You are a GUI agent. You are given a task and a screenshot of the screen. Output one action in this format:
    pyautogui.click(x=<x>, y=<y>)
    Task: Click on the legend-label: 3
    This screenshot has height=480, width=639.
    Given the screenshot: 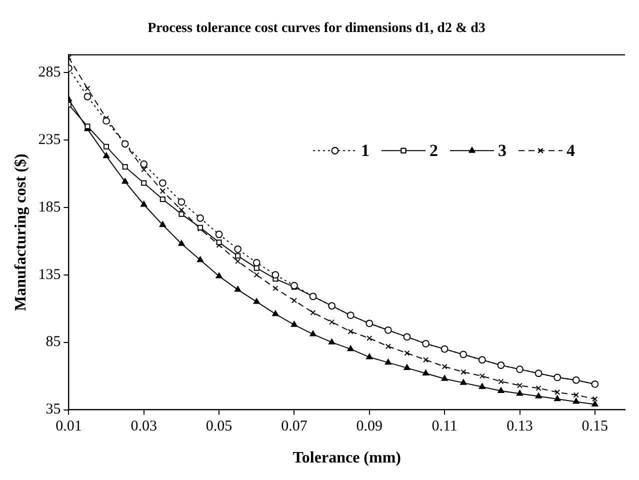 What is the action you would take?
    pyautogui.click(x=502, y=150)
    